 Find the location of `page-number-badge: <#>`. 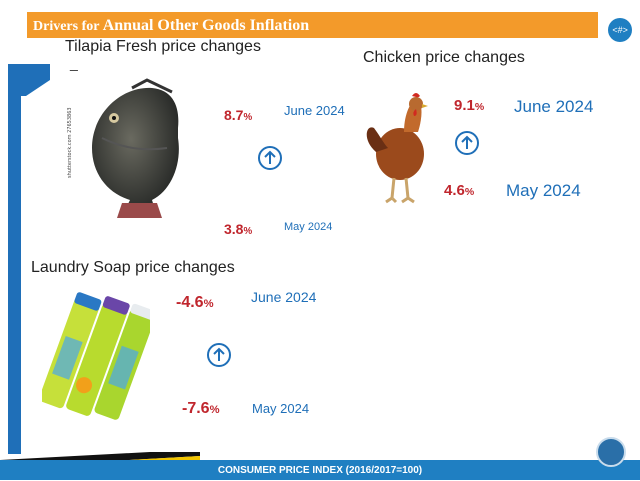

page-number-badge: <#> is located at coordinates (620, 30).